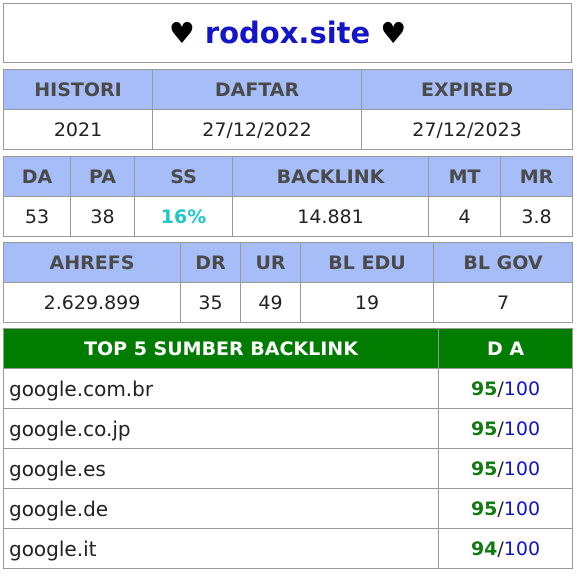 This screenshot has width=577, height=576. What do you see at coordinates (78, 129) in the screenshot?
I see `value-histori: 2021` at bounding box center [78, 129].